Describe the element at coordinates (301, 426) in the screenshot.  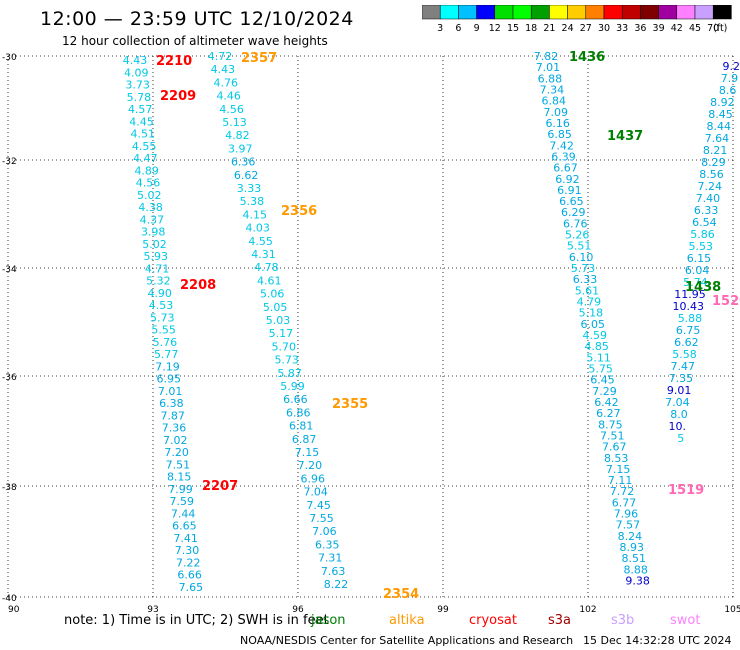
I see `wave-height-value: 6.81` at that location.